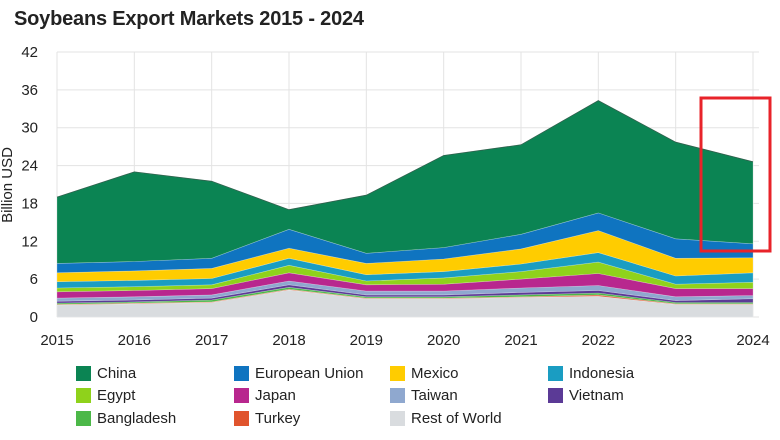  I want to click on x-tick-label: 2020, so click(443, 340).